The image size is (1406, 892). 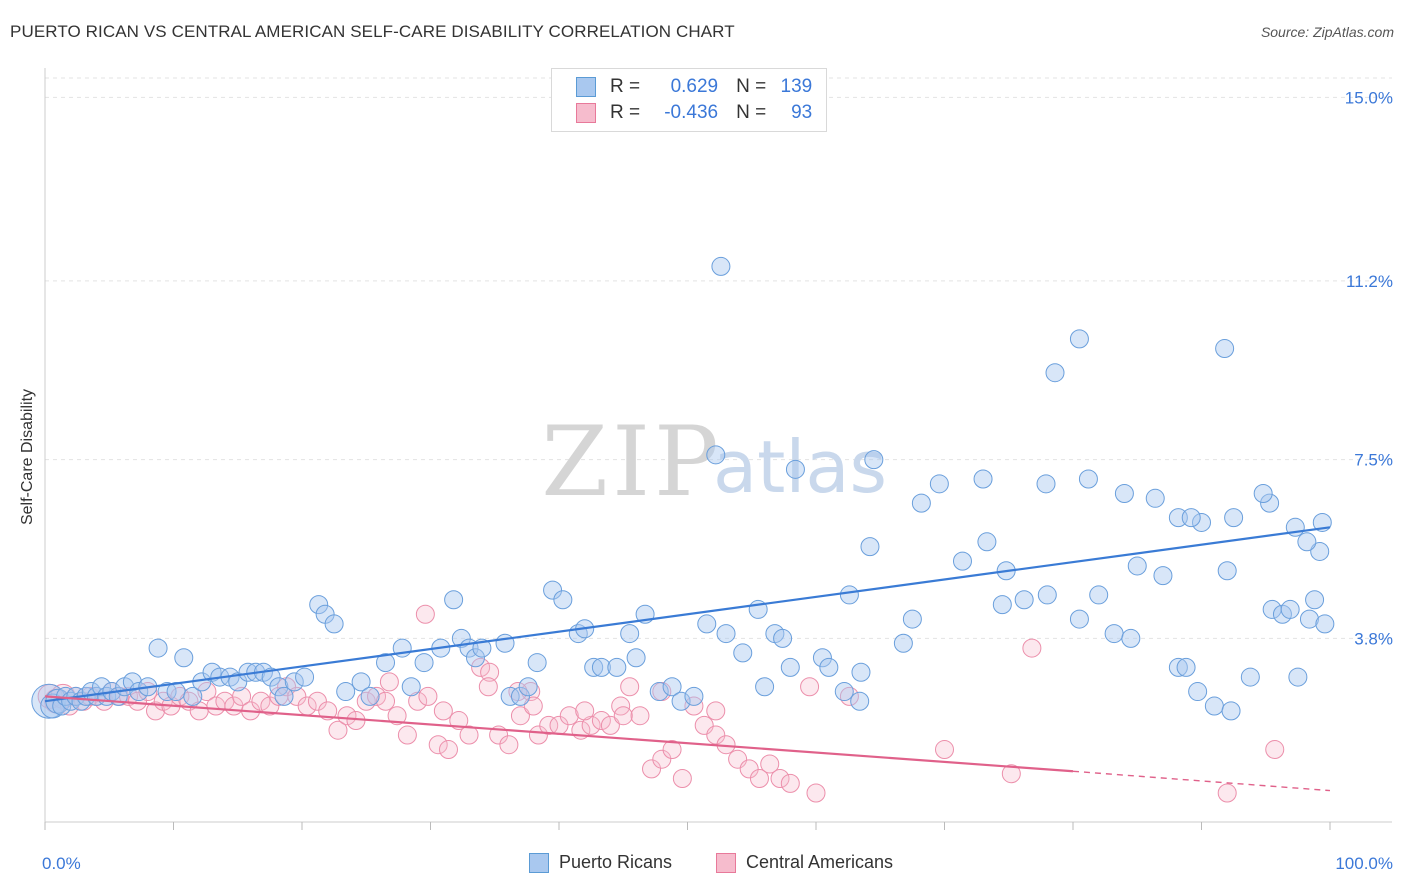 I want to click on watermark-atlas: atlas, so click(x=800, y=467).